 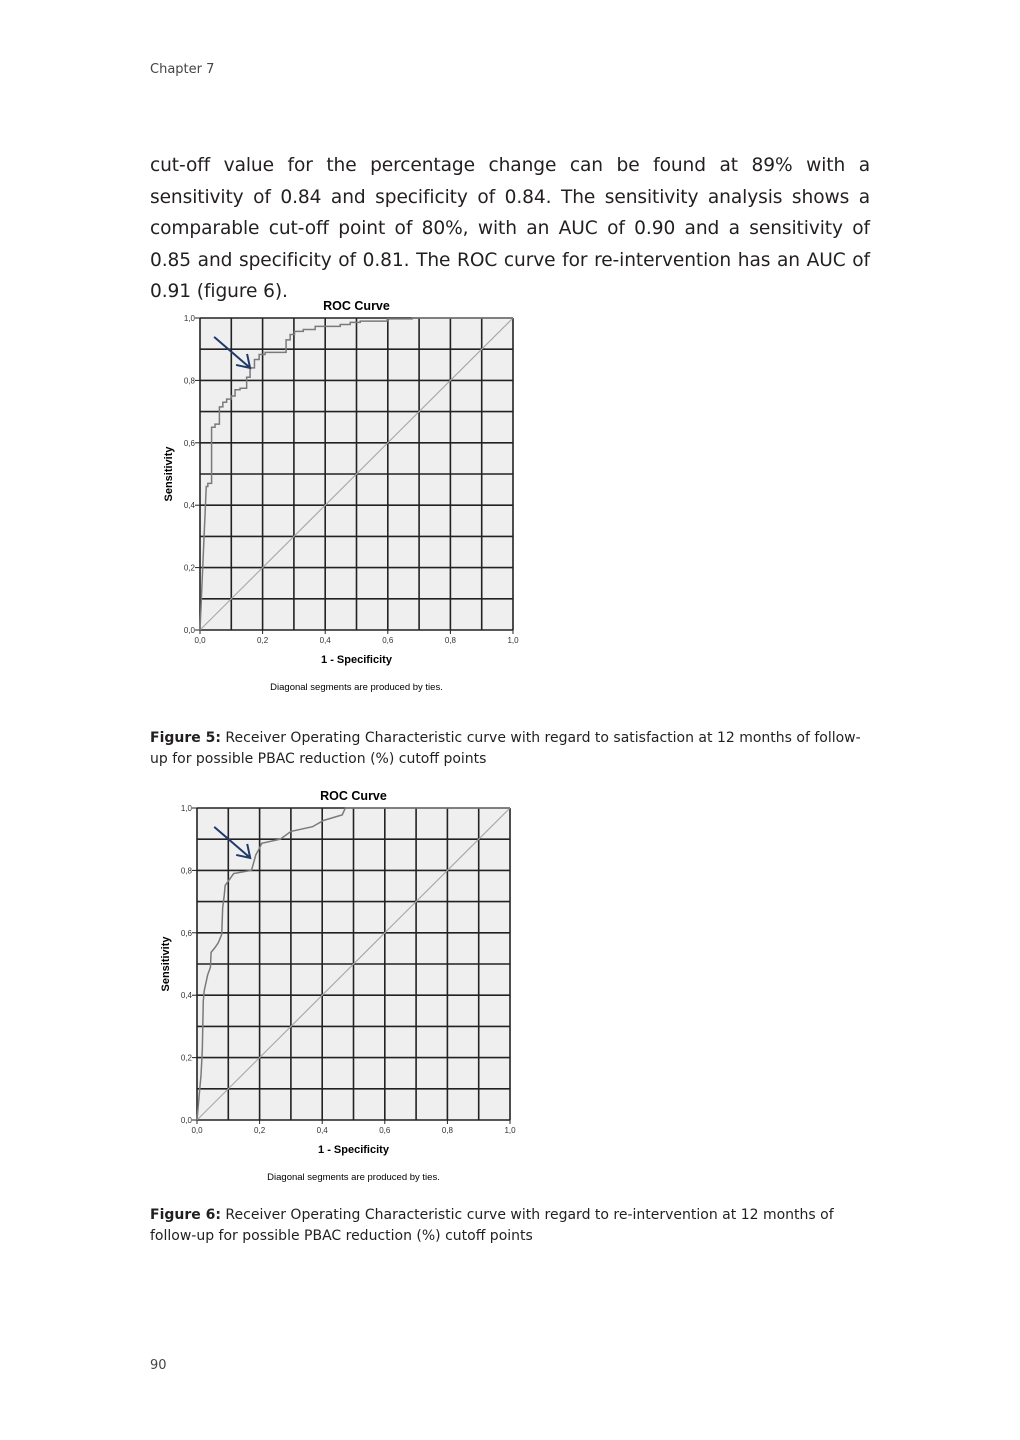 What do you see at coordinates (185, 1215) in the screenshot?
I see `figure-6-label: Figure 6:` at bounding box center [185, 1215].